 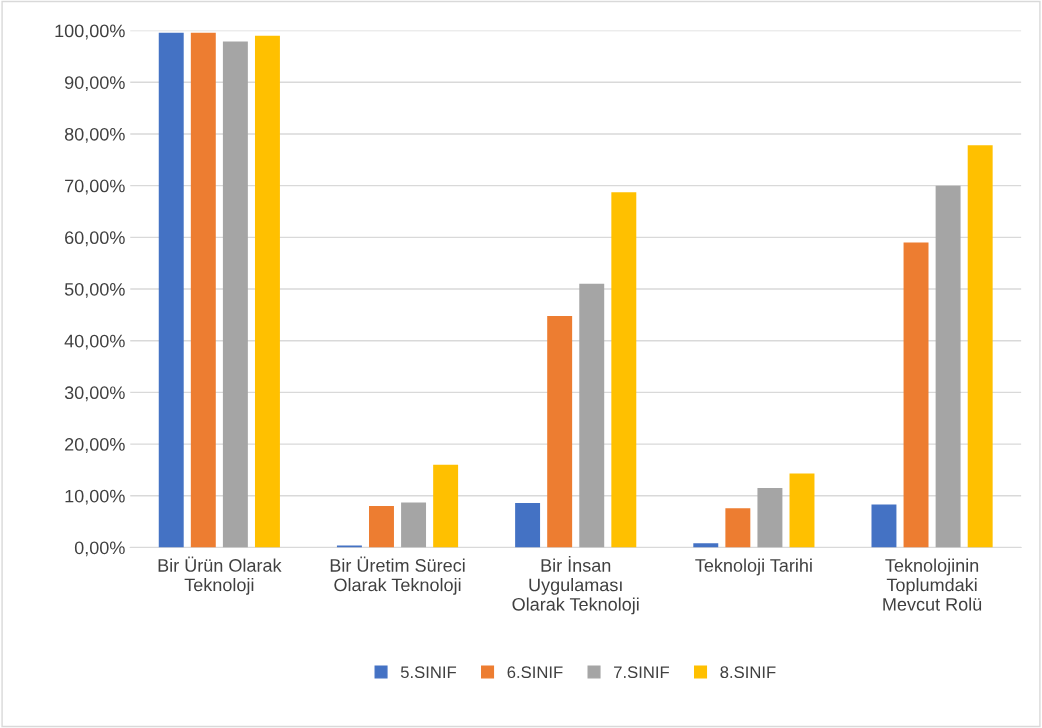 What do you see at coordinates (575, 585) in the screenshot?
I see `x-tick-label: Bir İnsan Uygulaması Olarak Teknoloji` at bounding box center [575, 585].